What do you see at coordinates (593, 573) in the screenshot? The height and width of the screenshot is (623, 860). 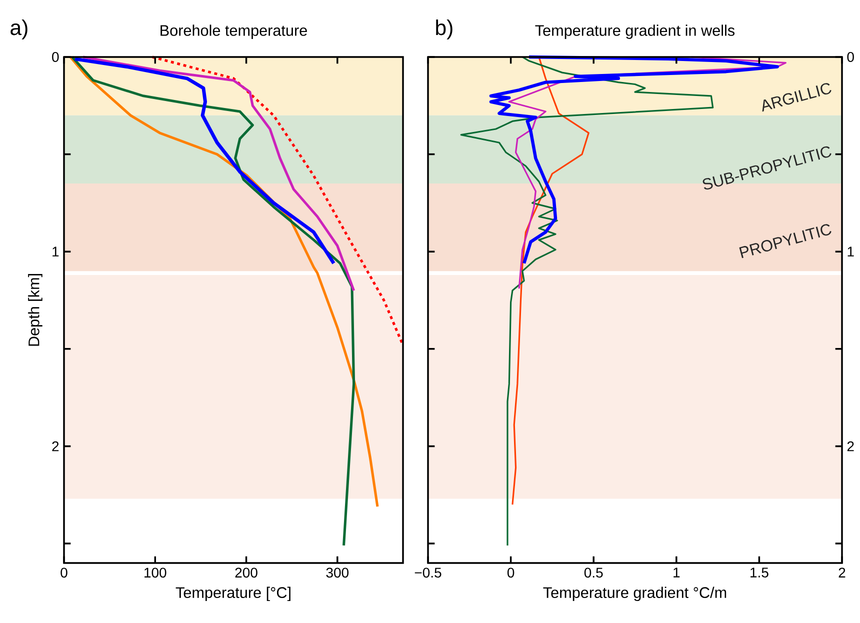 I see `x-tick-label: 0.5` at bounding box center [593, 573].